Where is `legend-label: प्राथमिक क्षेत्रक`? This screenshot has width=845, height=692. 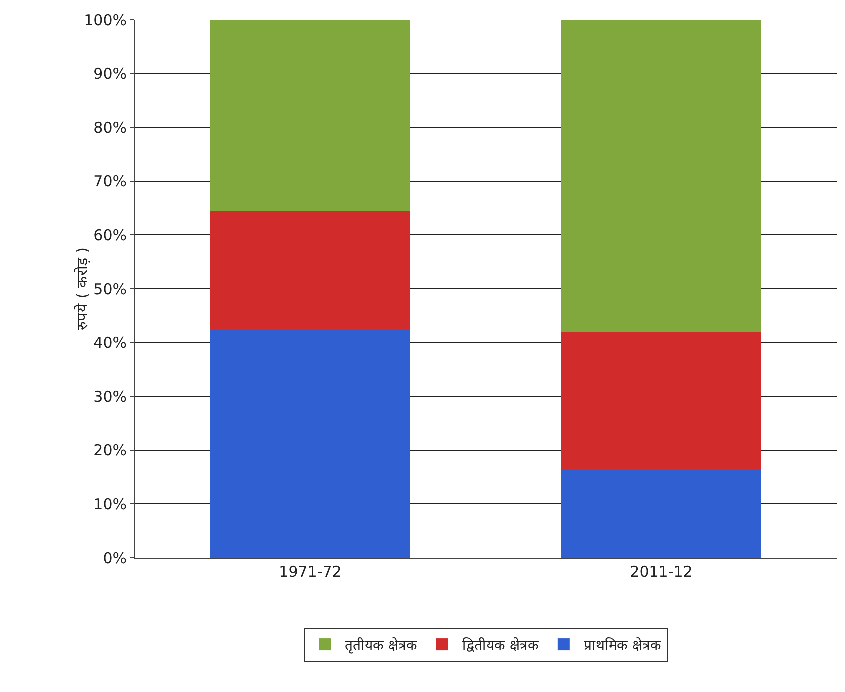 legend-label: प्राथमिक क्षेत्रक is located at coordinates (623, 645).